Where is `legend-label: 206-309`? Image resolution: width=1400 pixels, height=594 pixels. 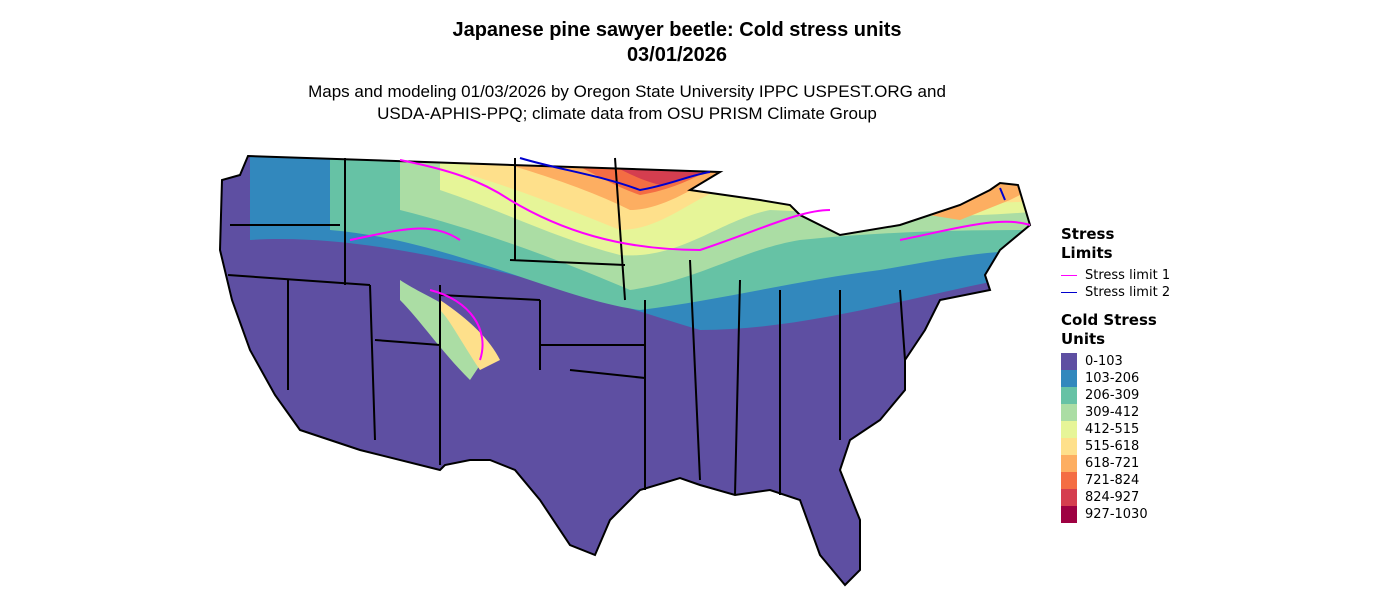 legend-label: 206-309 is located at coordinates (1112, 395).